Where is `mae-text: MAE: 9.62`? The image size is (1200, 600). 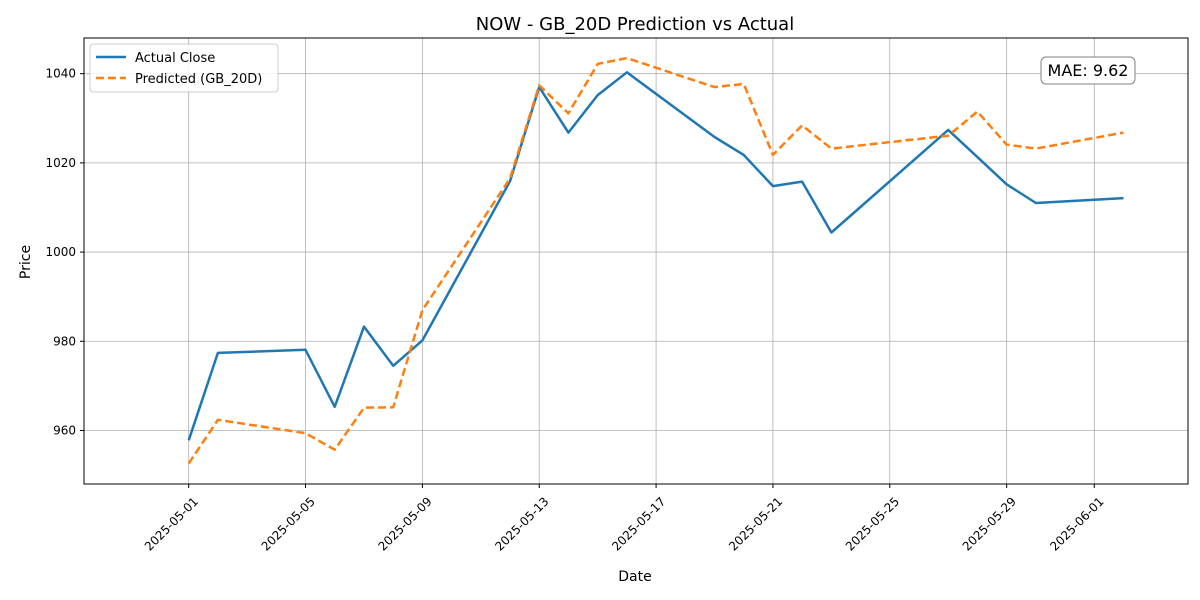
mae-text: MAE: 9.62 is located at coordinates (1088, 70).